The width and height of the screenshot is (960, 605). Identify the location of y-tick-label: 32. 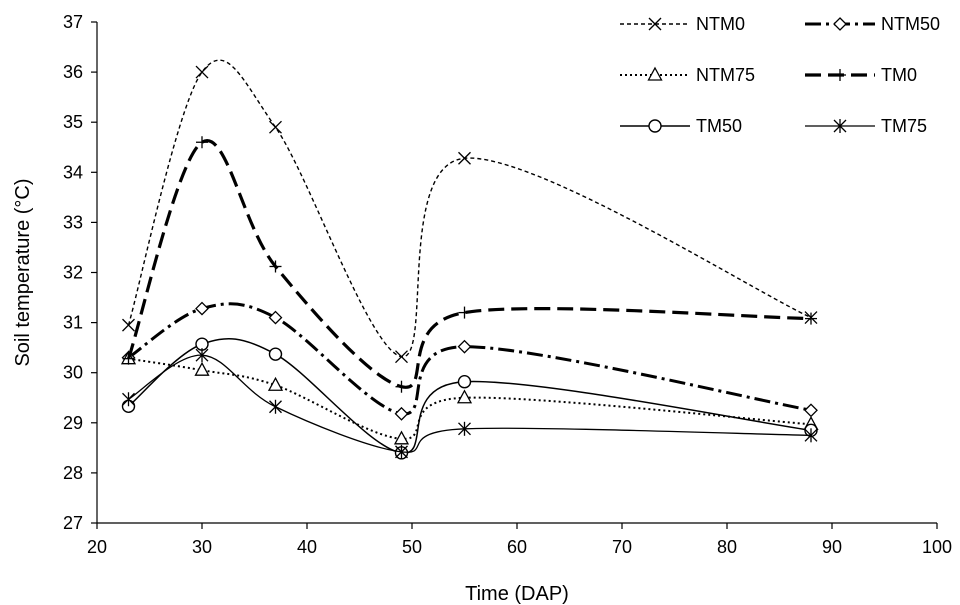
(73, 273).